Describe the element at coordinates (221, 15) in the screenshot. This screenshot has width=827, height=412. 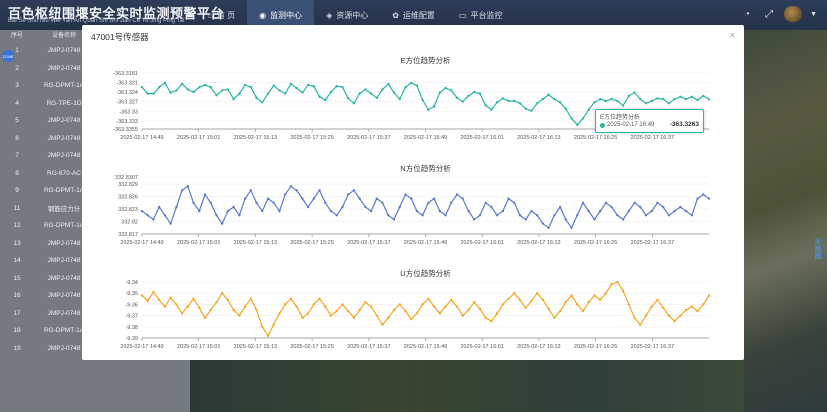
I see `nav-home: ⌂ 首 页` at that location.